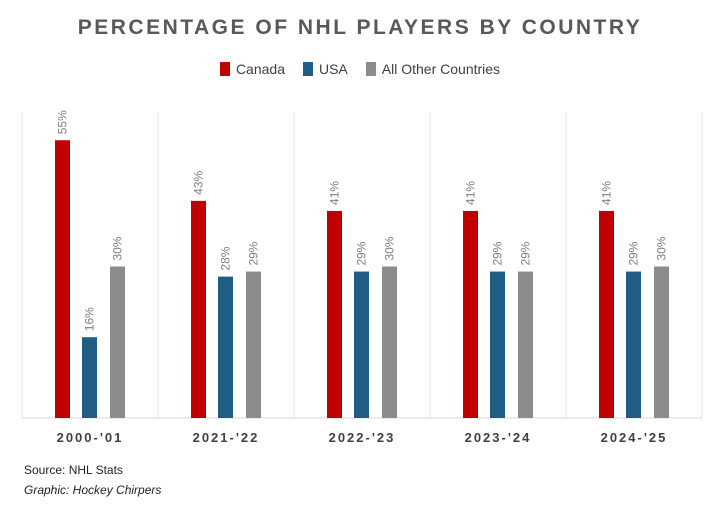 The height and width of the screenshot is (527, 720). Describe the element at coordinates (360, 27) in the screenshot. I see `chart-title: PERCENTAGE OF NHL PLAYERS BY COUNTRY` at that location.